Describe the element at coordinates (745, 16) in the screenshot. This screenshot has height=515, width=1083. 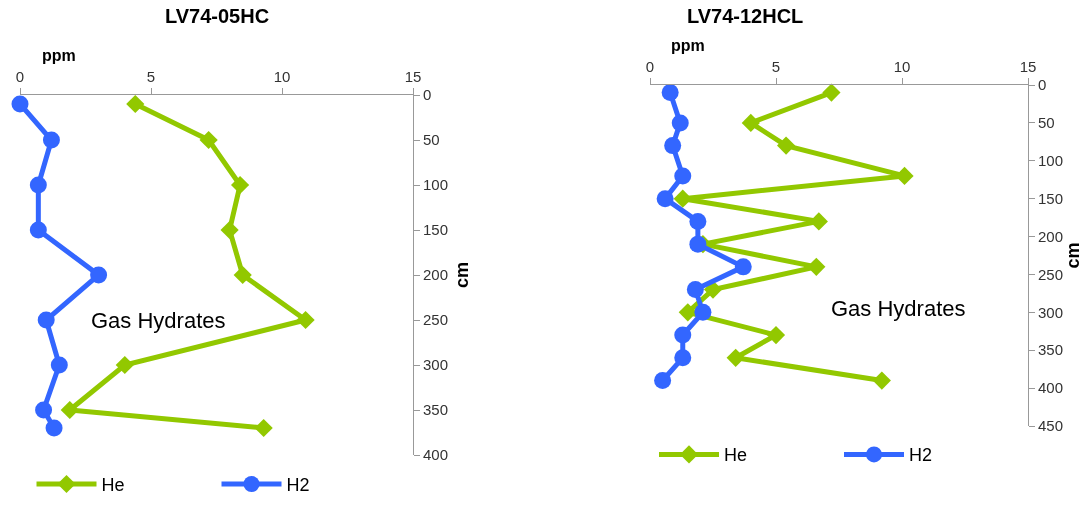
I see `chart-title: LV74-12HCL` at that location.